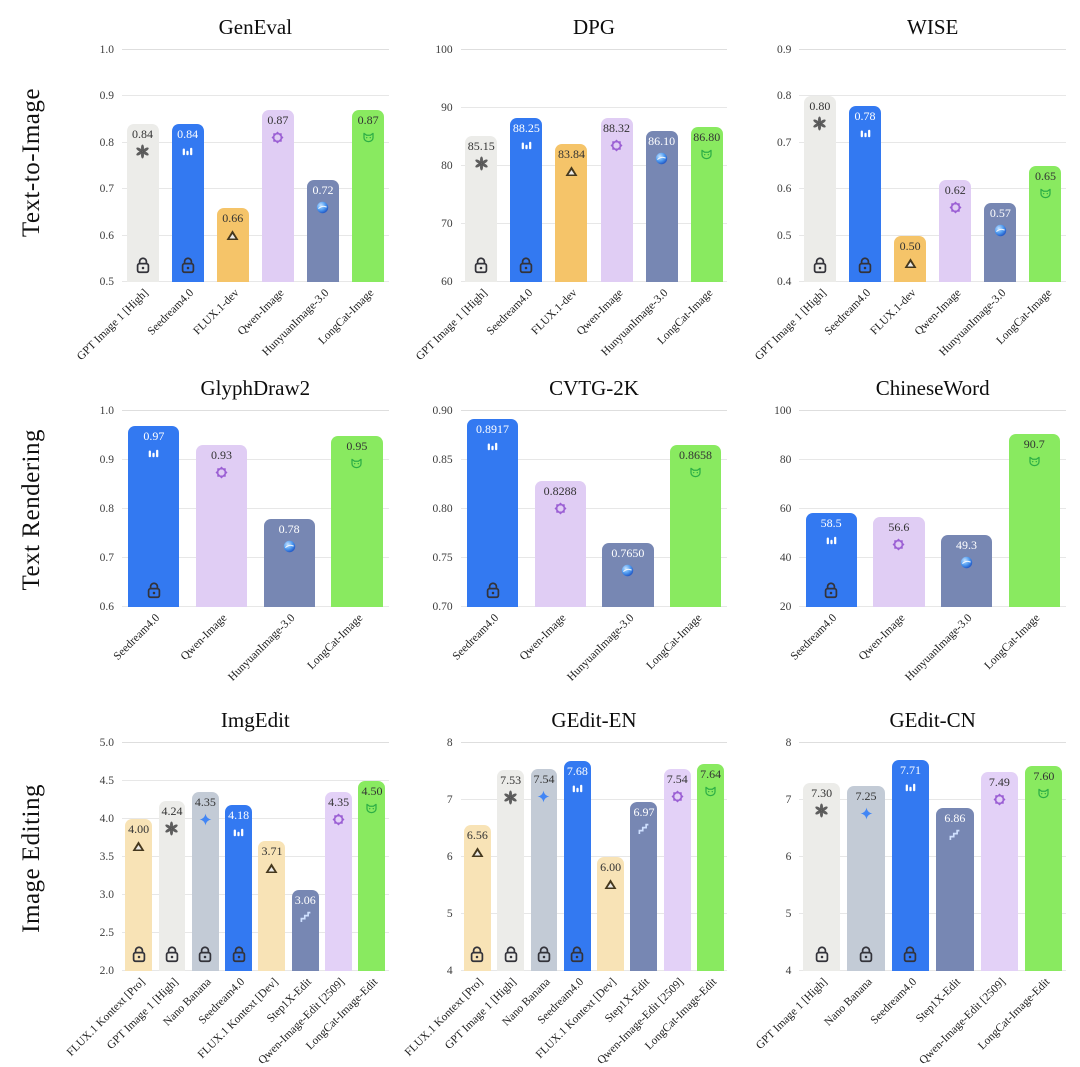 The width and height of the screenshot is (1080, 1067). I want to click on bar-slot: 4.35, so click(338, 857).